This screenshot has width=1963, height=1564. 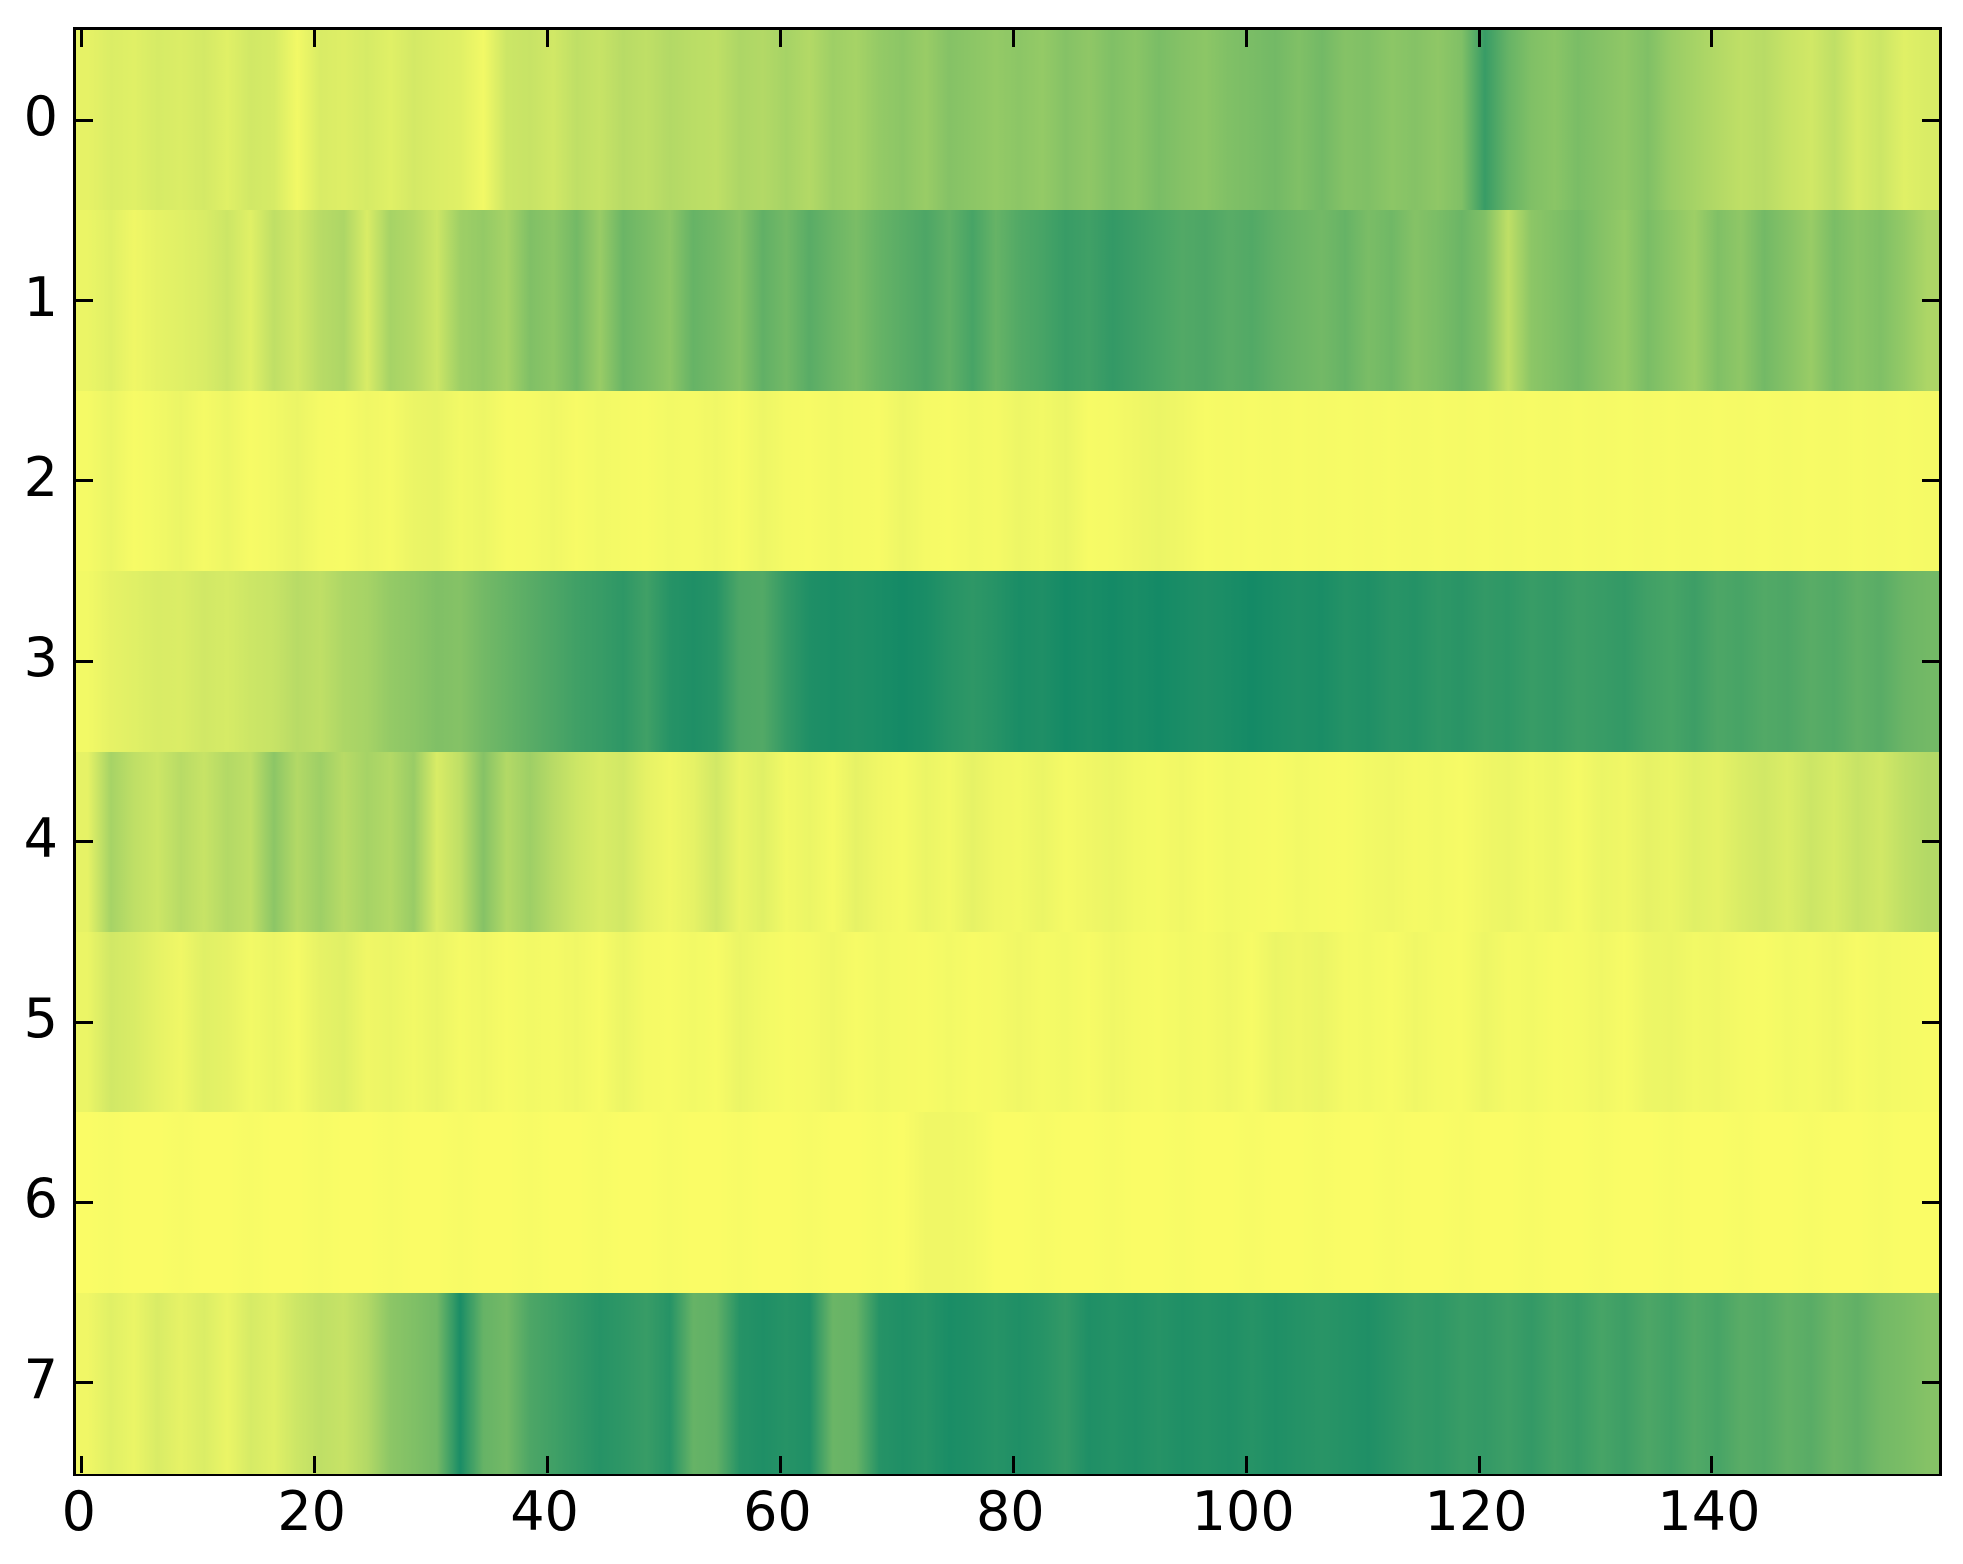 What do you see at coordinates (312, 1511) in the screenshot?
I see `x-tick-label: 20` at bounding box center [312, 1511].